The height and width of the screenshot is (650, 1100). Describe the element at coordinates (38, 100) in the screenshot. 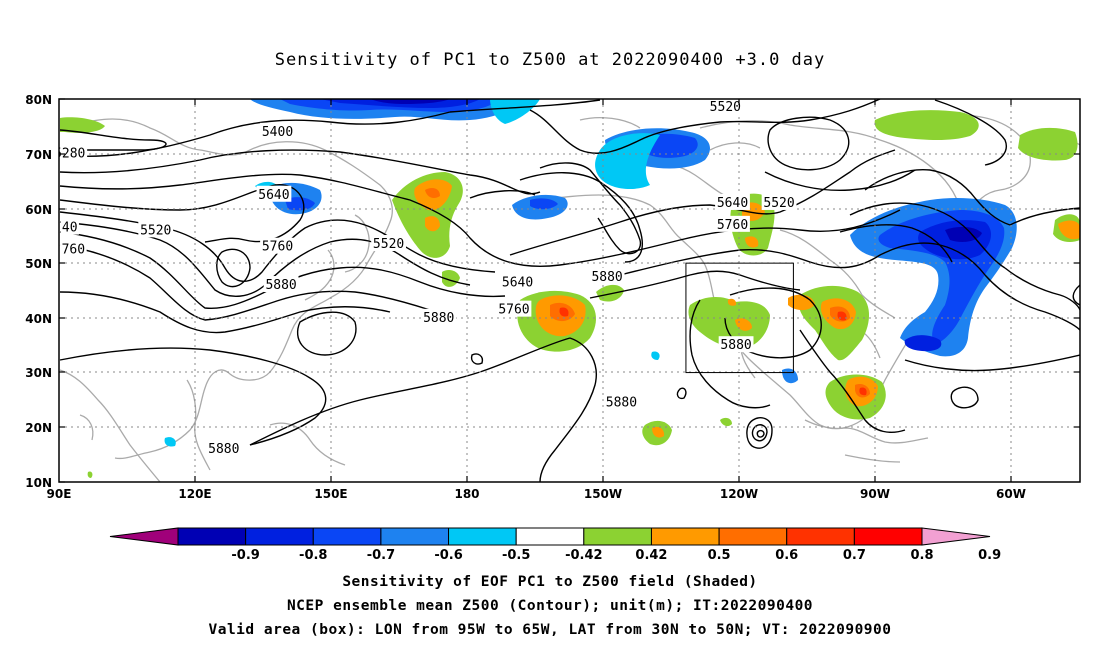

I see `lat-label: 80N` at that location.